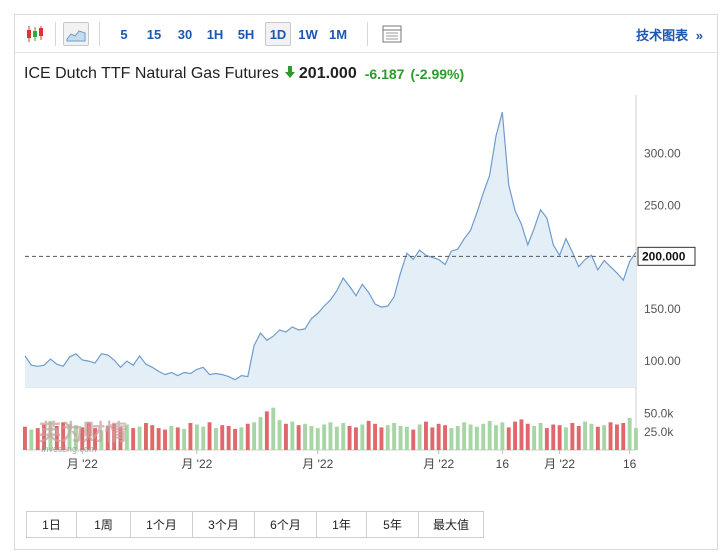 Image resolution: width=724 pixels, height=558 pixels. What do you see at coordinates (659, 414) in the screenshot?
I see `volume-tick-label: 50.0k` at bounding box center [659, 414].